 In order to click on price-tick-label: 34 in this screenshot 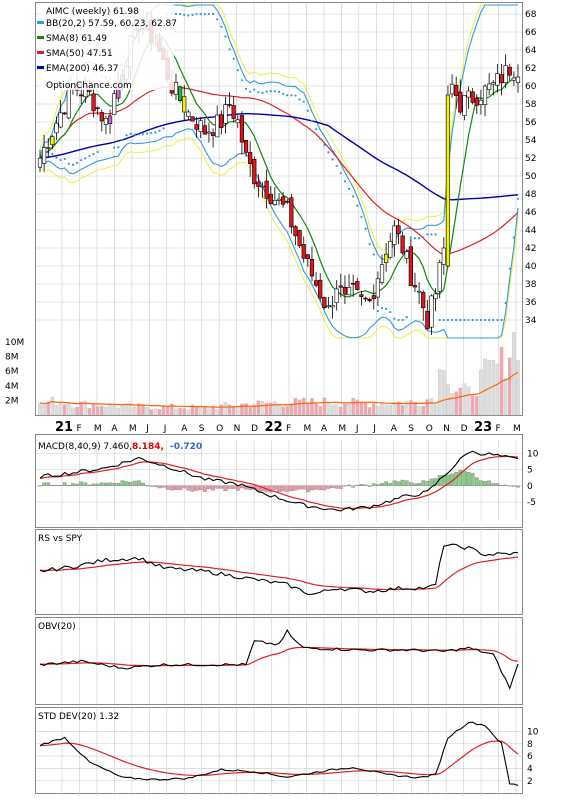, I will do `click(531, 321)`.